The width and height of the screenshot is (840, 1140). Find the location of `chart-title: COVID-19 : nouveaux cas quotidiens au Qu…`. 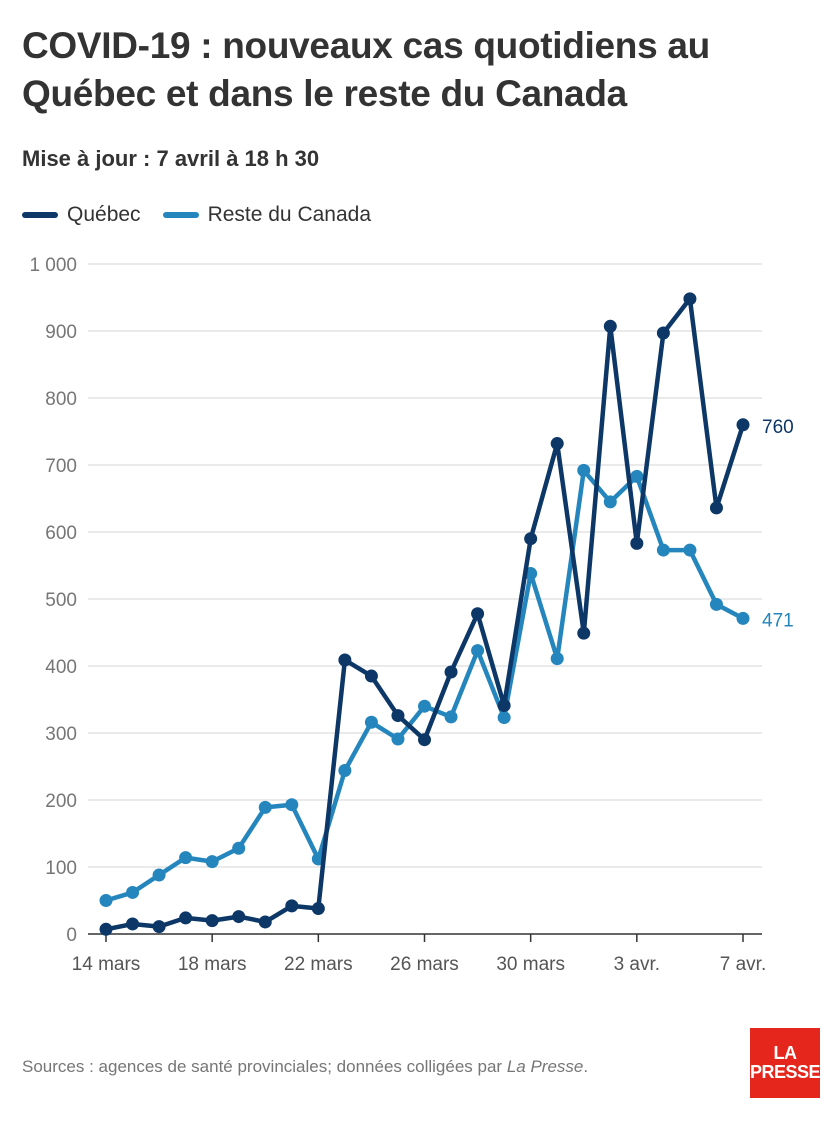

chart-title: COVID-19 : nouveaux cas quotidiens au Qu… is located at coordinates (366, 69).